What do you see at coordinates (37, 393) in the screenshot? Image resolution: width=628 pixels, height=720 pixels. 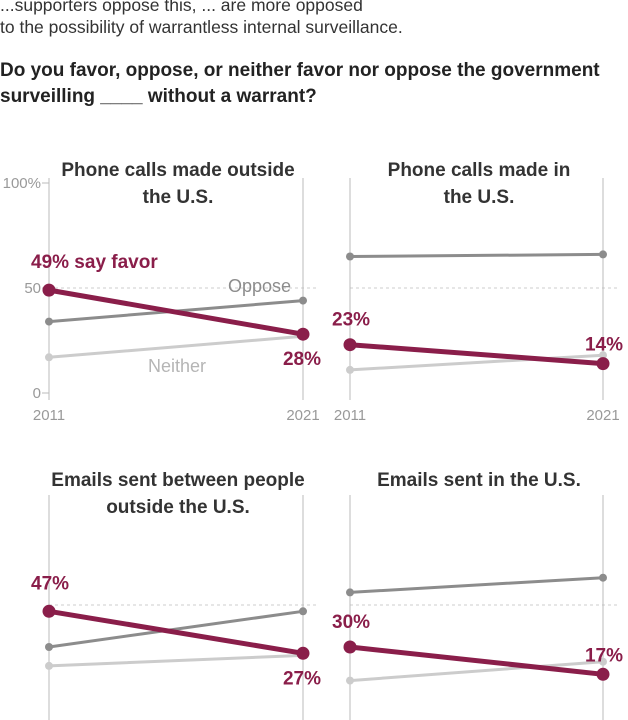 I see `y-tick-label: 0` at bounding box center [37, 393].